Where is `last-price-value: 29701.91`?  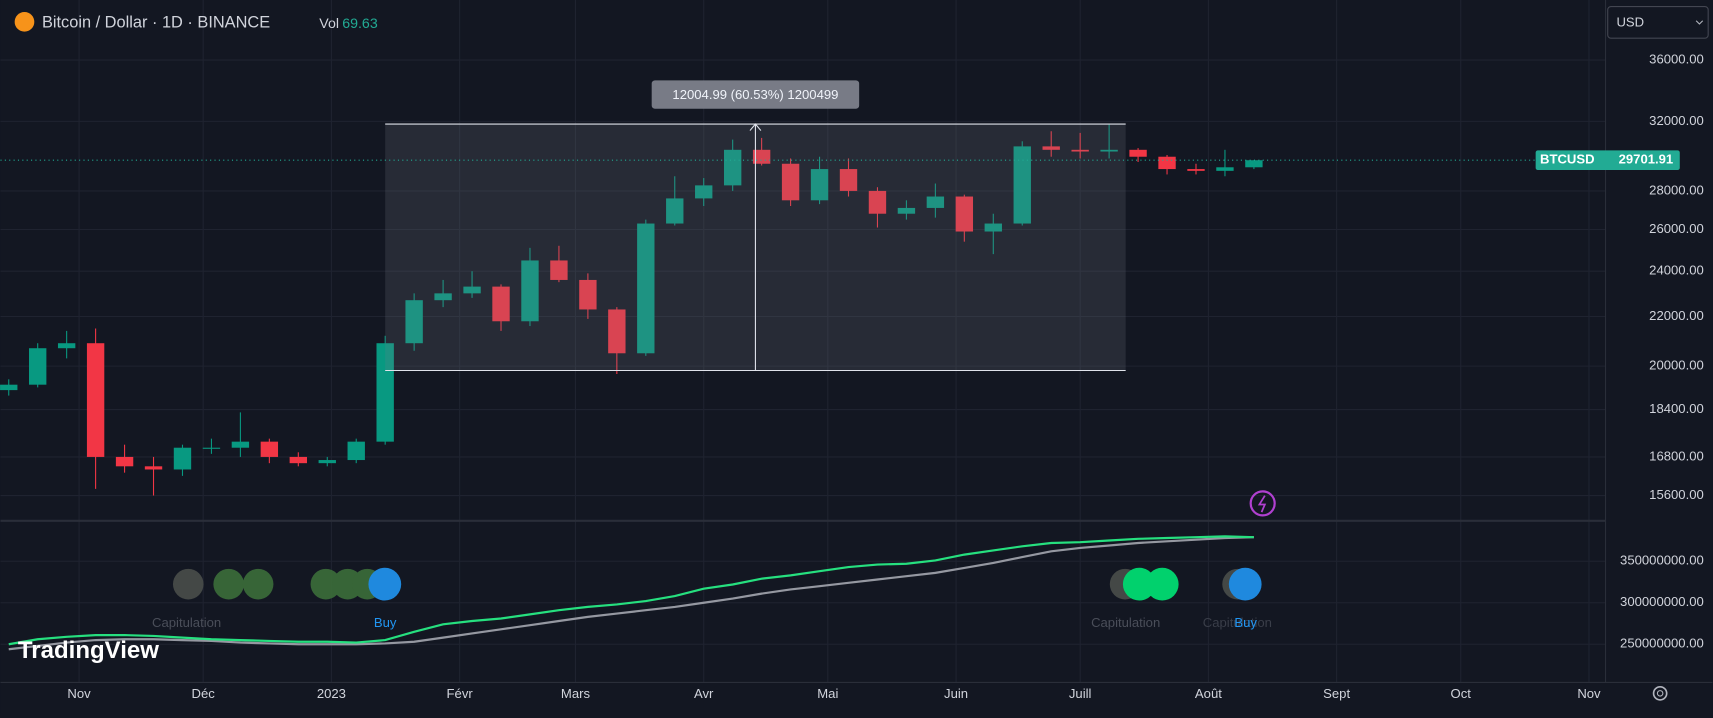
last-price-value: 29701.91 is located at coordinates (1646, 159).